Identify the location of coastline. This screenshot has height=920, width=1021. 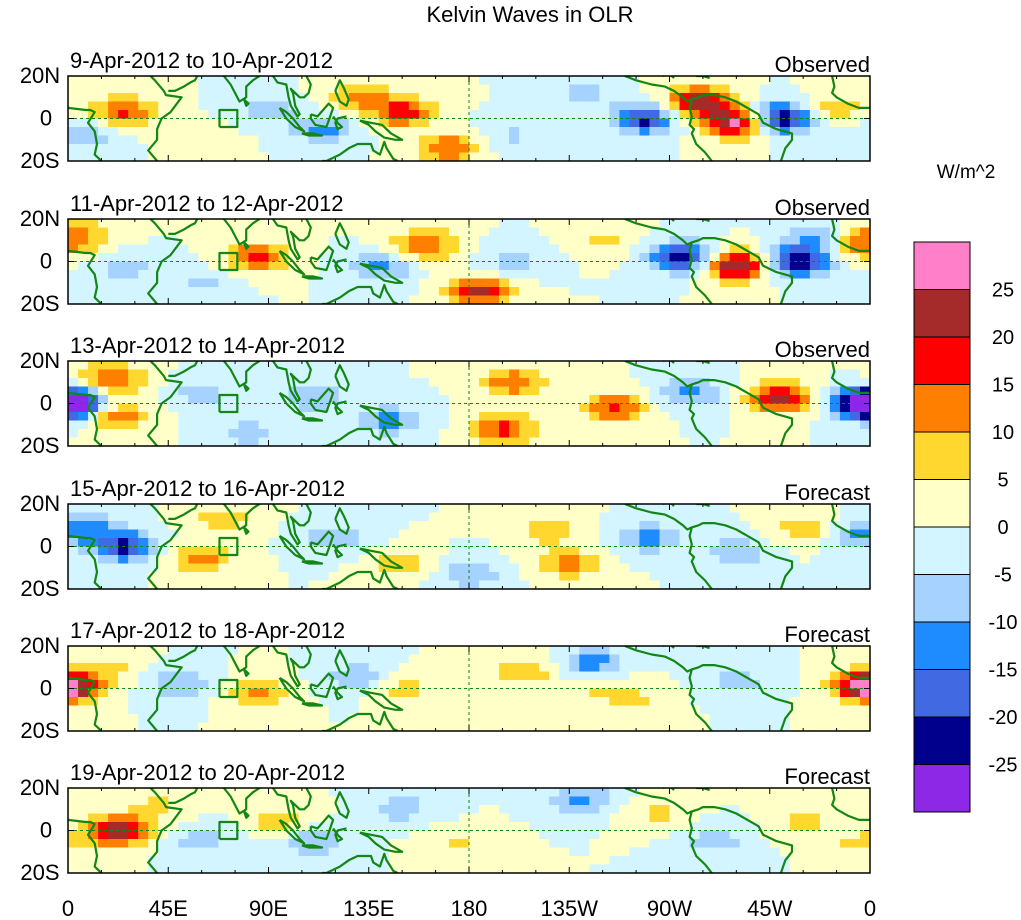
(183, 654).